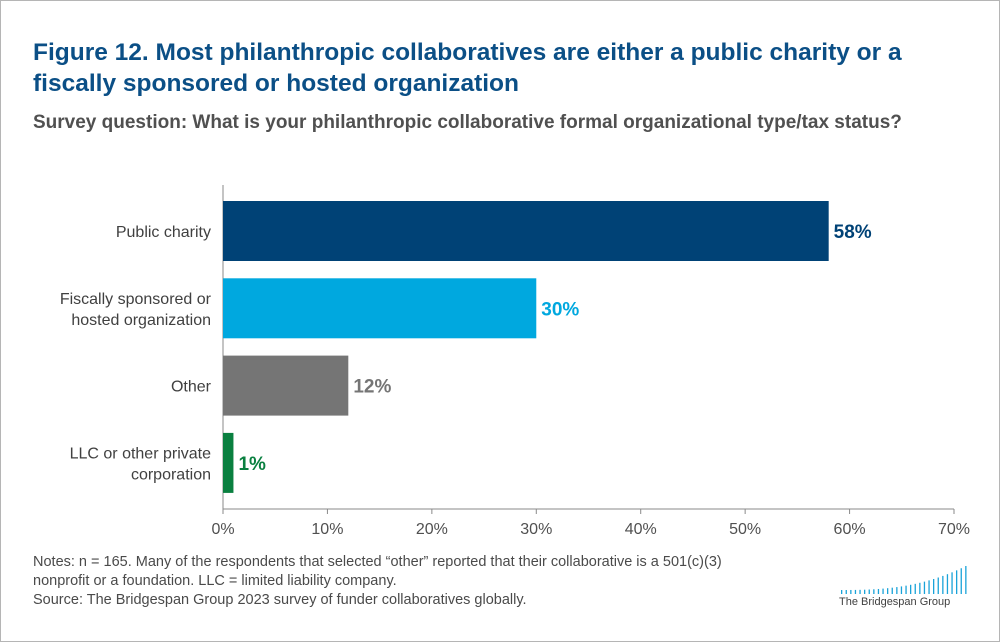  What do you see at coordinates (432, 529) in the screenshot?
I see `x-tick-label: 20%` at bounding box center [432, 529].